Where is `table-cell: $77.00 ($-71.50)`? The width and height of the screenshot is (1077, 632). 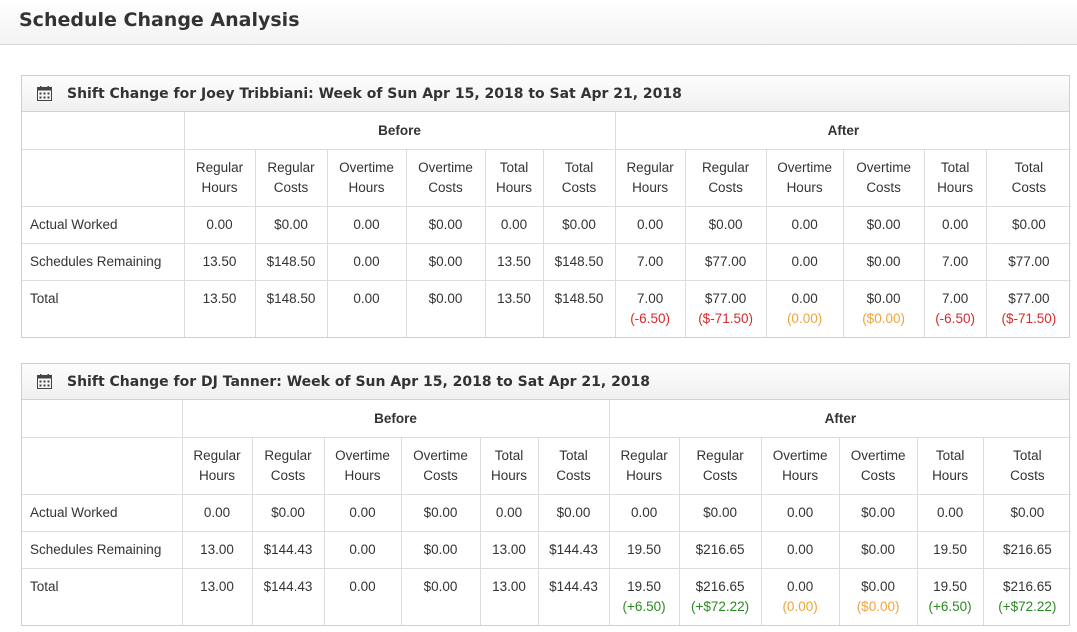 table-cell: $77.00 ($-71.50) is located at coordinates (725, 308).